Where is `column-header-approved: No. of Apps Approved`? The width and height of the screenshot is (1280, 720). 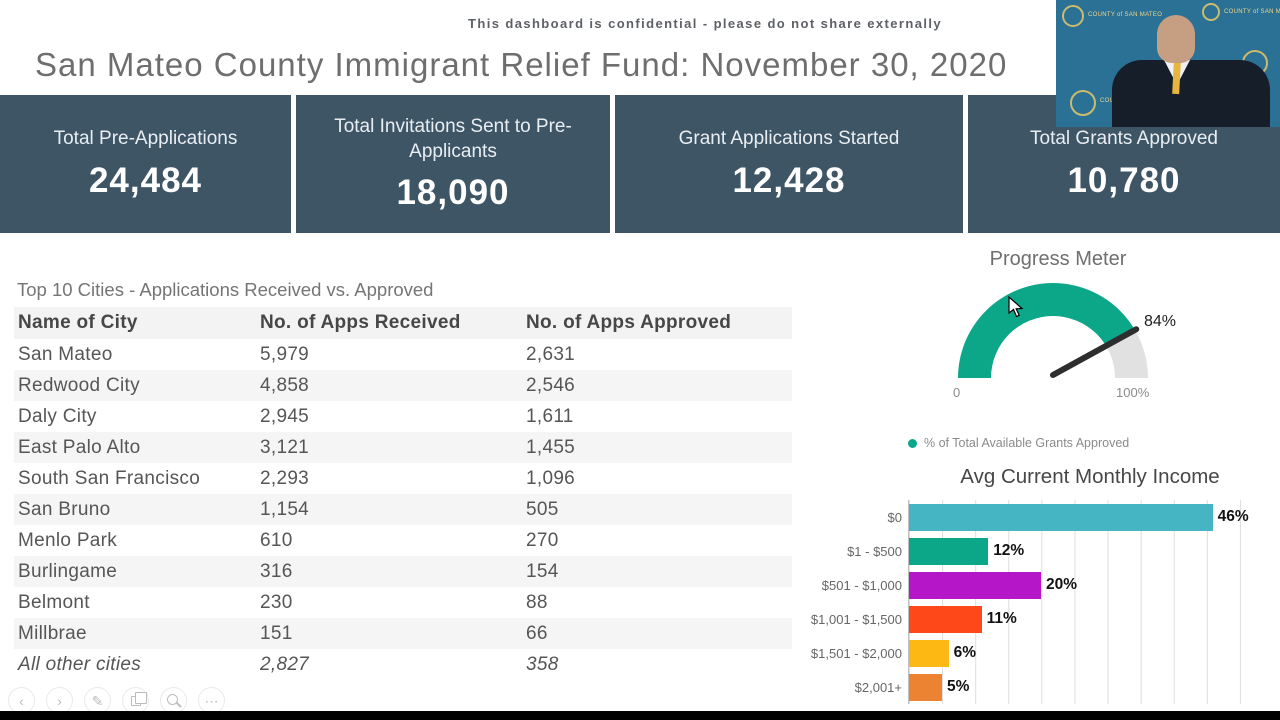 column-header-approved: No. of Apps Approved is located at coordinates (657, 323).